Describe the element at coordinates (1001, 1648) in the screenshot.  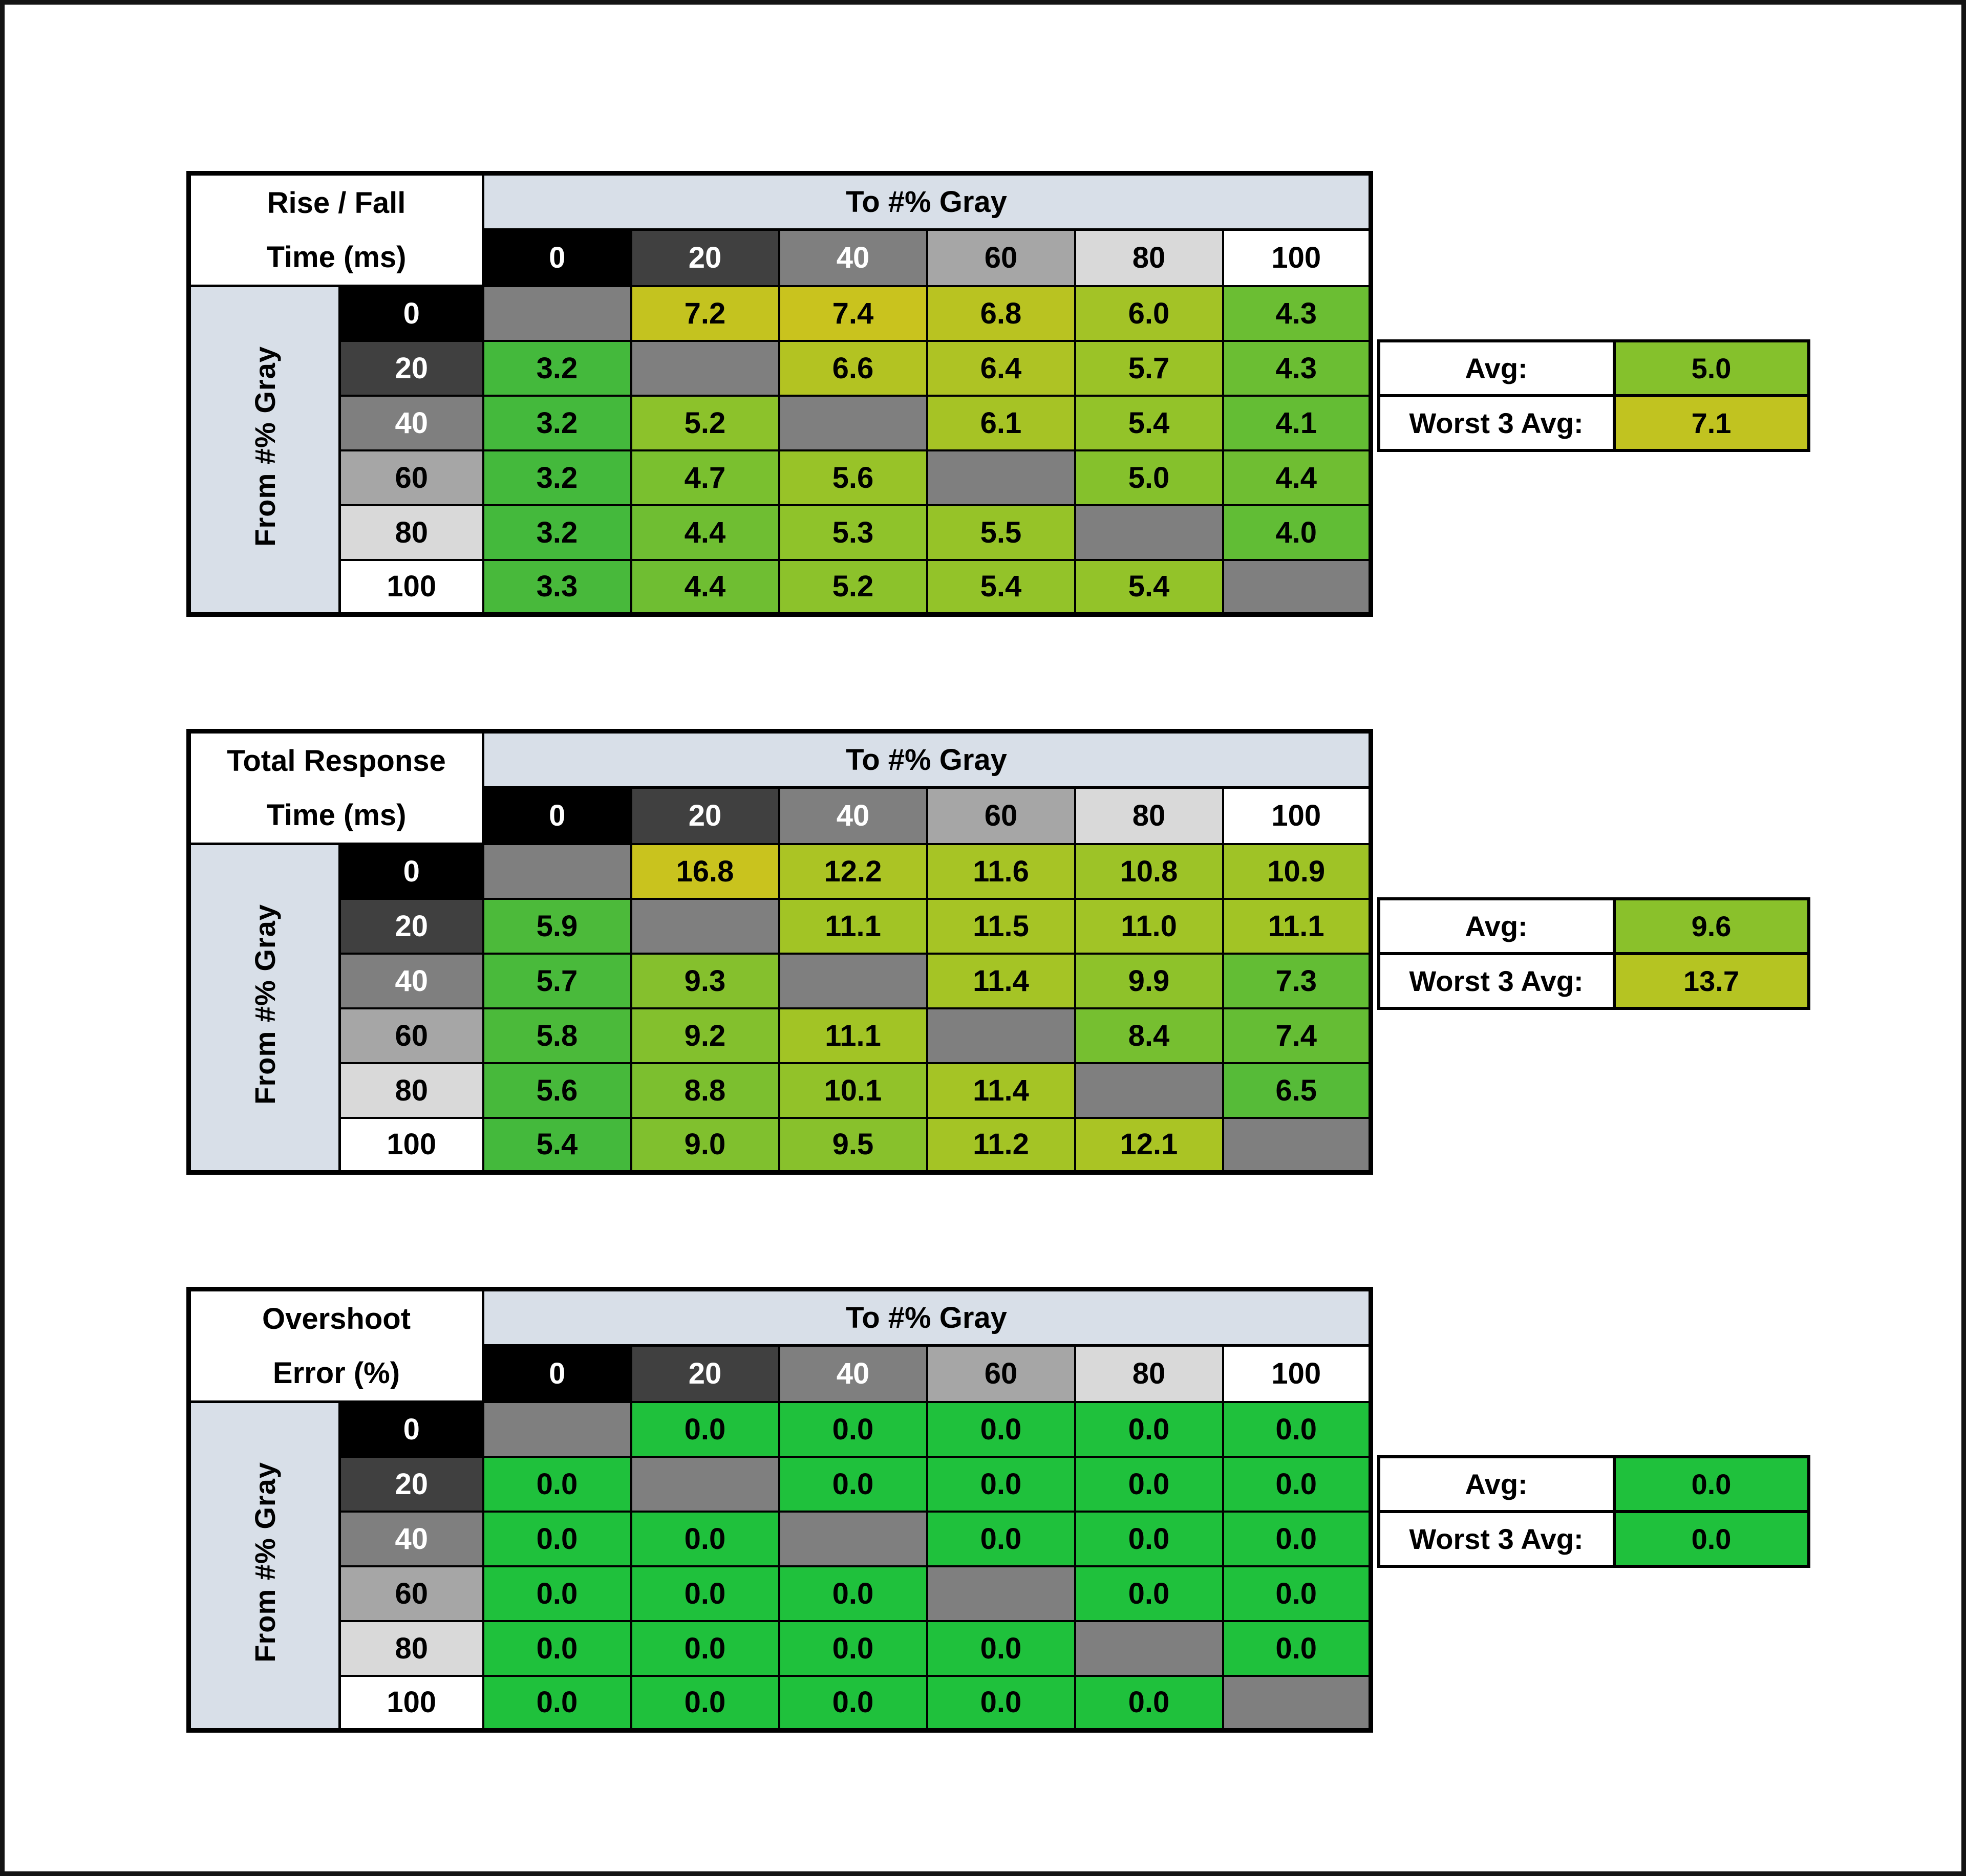
I see `cell-80-60: 0.0` at that location.